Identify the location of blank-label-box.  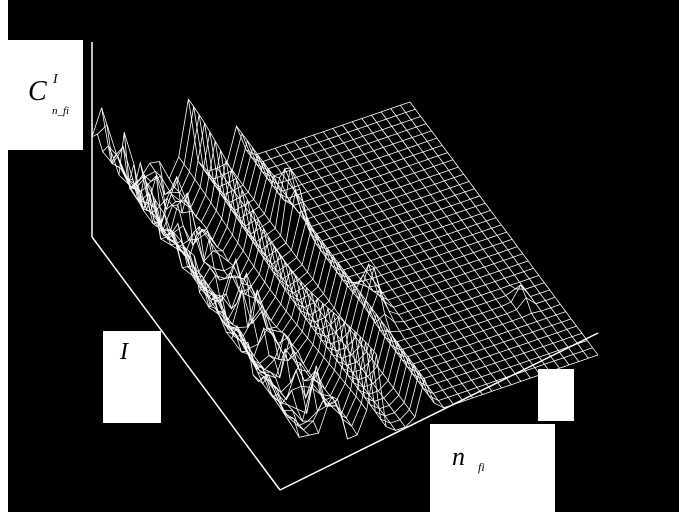
(556, 395).